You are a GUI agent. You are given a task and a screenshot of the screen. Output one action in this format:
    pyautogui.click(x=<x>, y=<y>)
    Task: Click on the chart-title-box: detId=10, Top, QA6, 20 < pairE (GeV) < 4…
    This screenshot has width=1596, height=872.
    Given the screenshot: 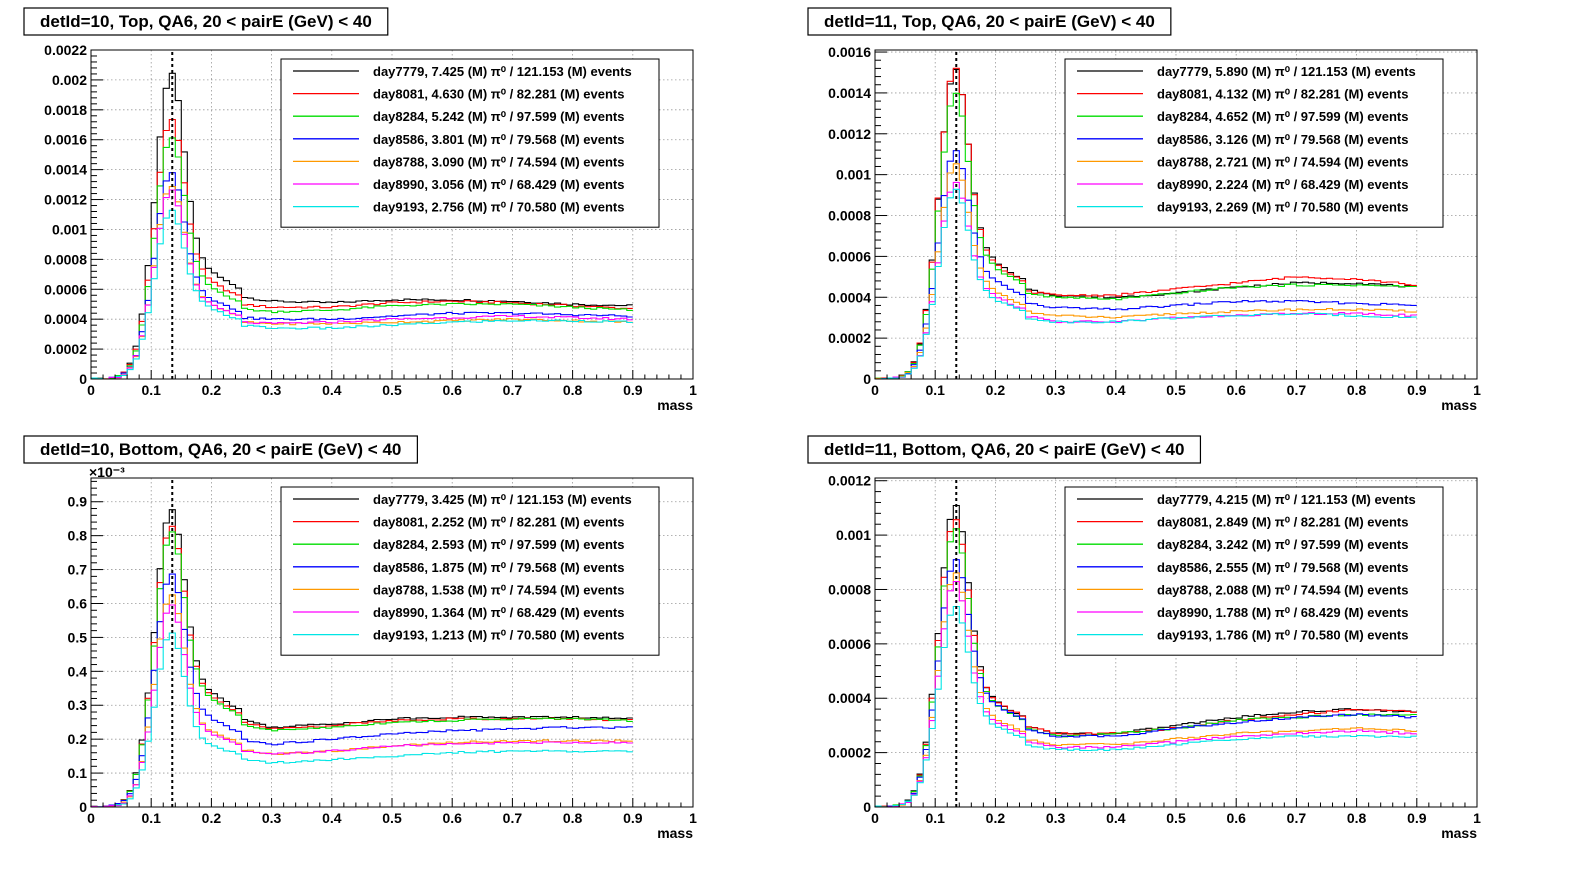 What is the action you would take?
    pyautogui.click(x=206, y=21)
    